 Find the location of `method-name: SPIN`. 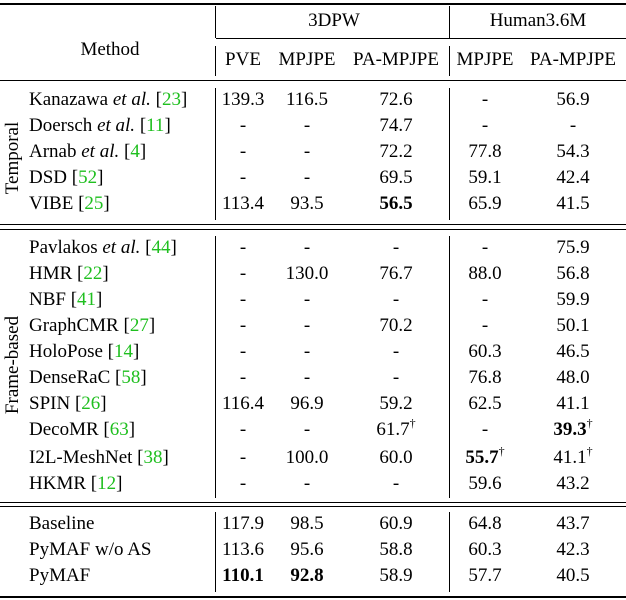

method-name: SPIN is located at coordinates (50, 403).